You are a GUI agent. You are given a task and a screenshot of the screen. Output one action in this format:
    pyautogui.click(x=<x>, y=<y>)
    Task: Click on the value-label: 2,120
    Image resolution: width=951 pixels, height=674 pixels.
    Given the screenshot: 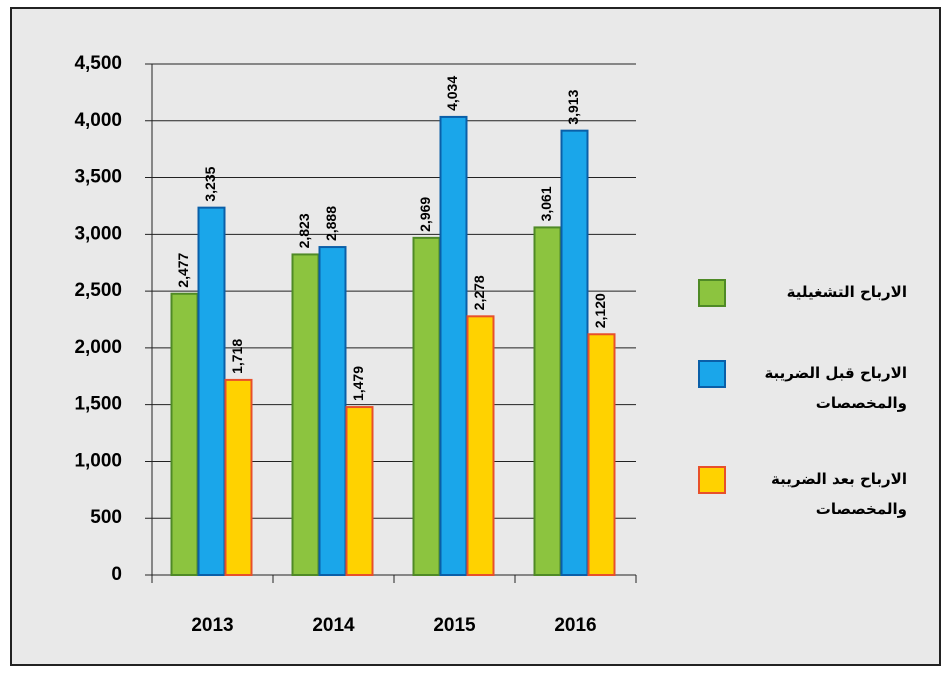 What is the action you would take?
    pyautogui.click(x=600, y=310)
    